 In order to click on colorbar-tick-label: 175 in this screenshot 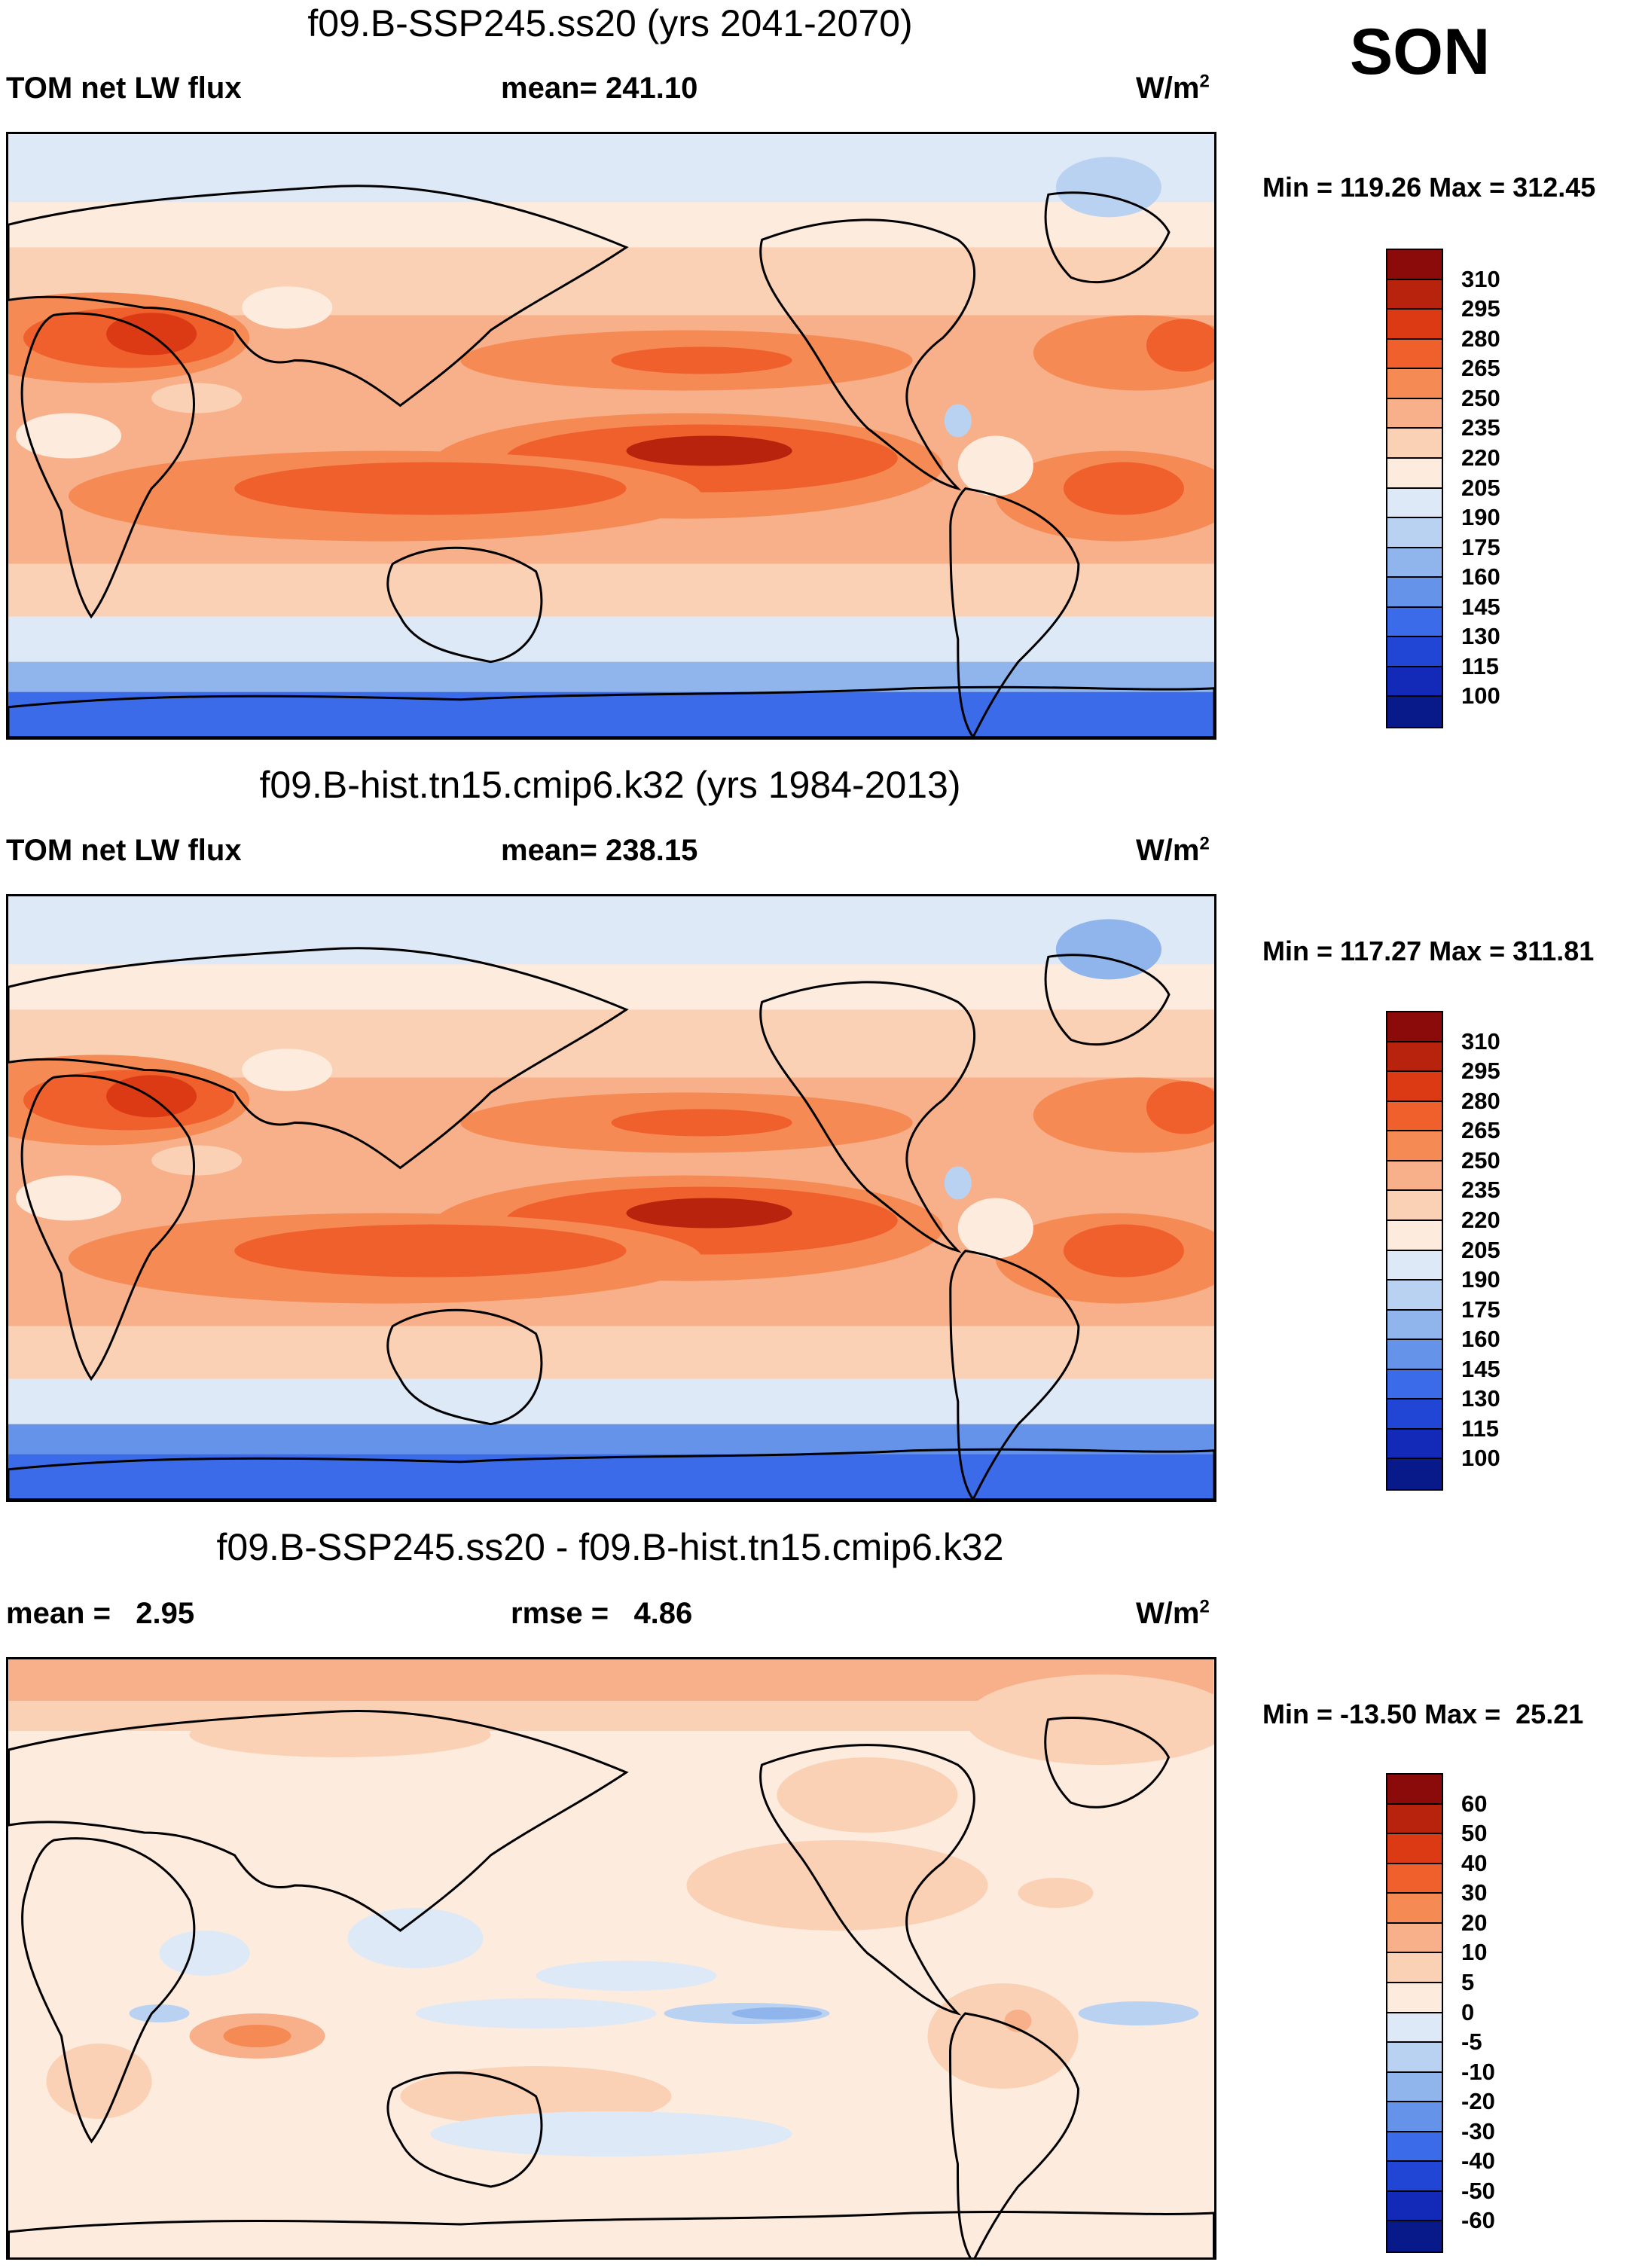, I will do `click(1480, 547)`.